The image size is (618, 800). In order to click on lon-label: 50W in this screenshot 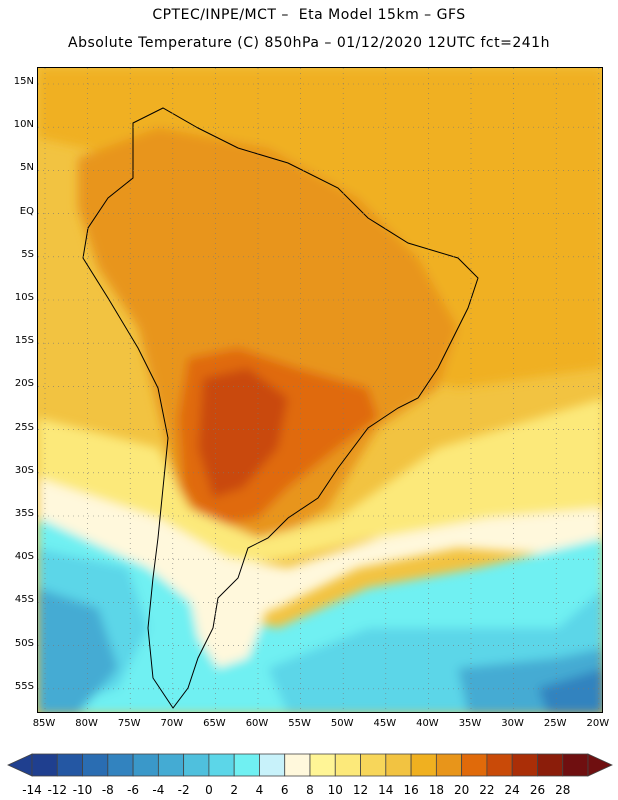, I will do `click(342, 723)`.